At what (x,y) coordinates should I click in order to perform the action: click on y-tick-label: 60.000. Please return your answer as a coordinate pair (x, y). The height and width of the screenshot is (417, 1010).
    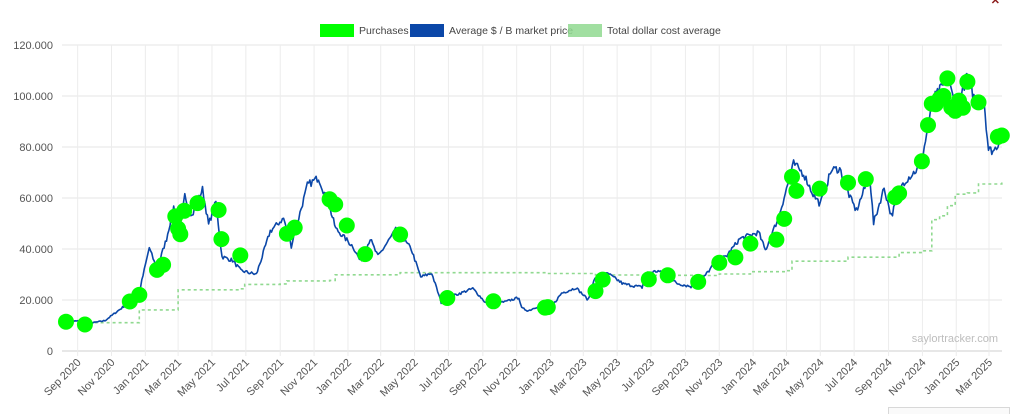
    Looking at the image, I should click on (36, 199).